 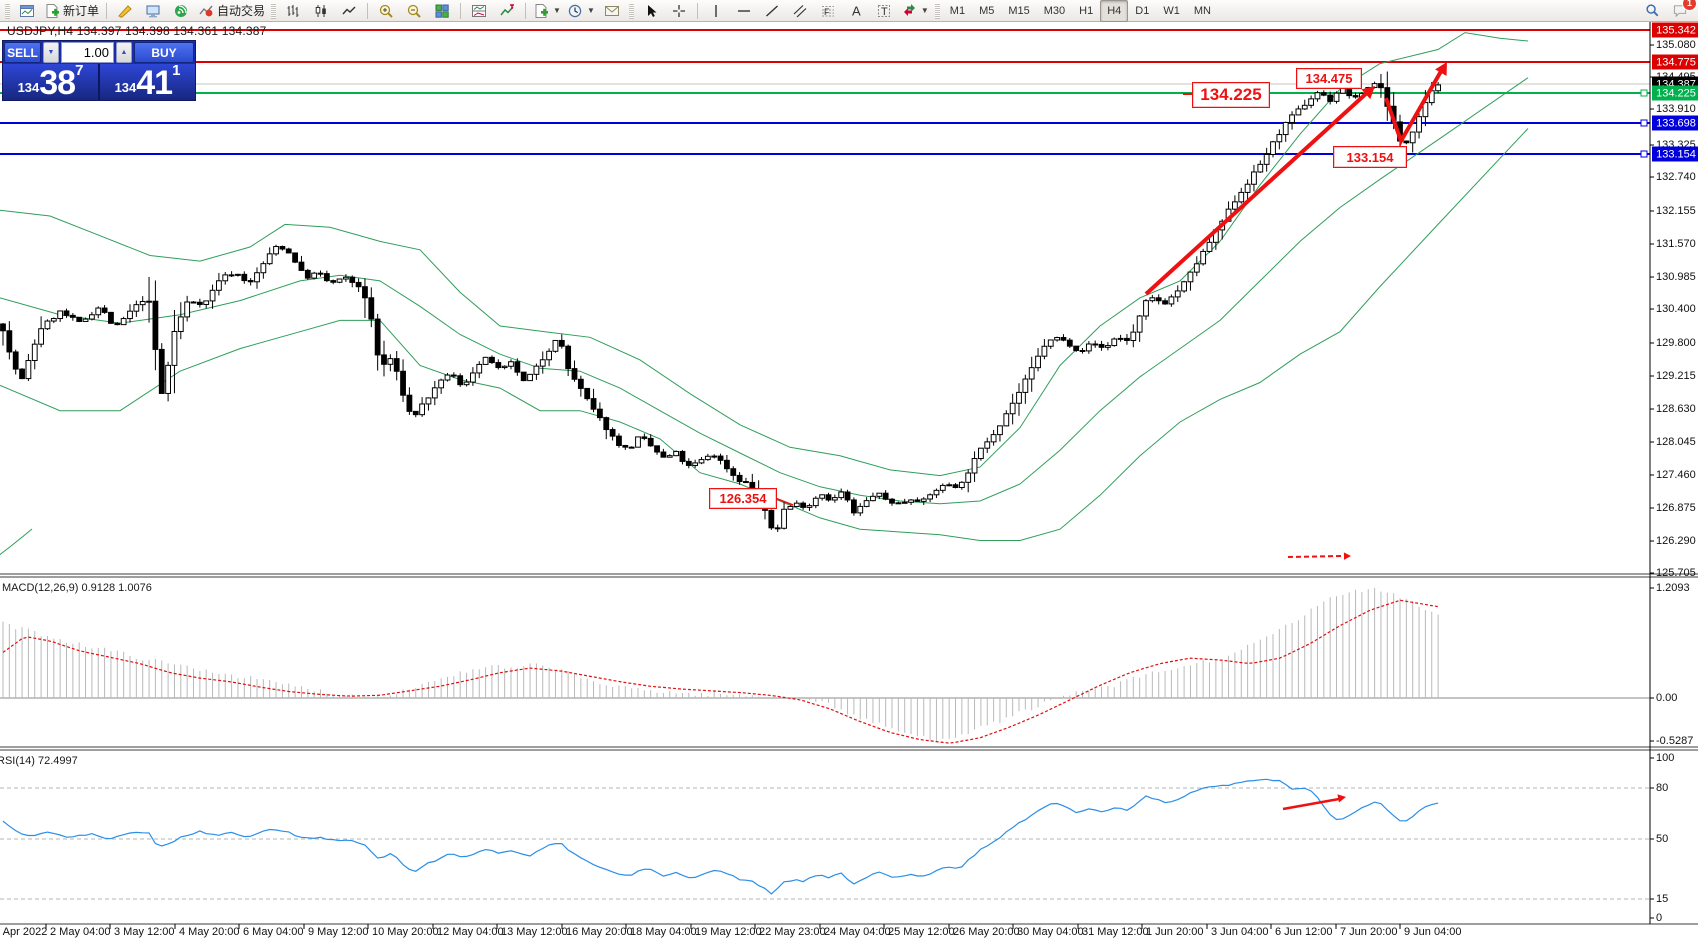 What do you see at coordinates (1329, 78) in the screenshot?
I see `price-annotation-box: 134.475` at bounding box center [1329, 78].